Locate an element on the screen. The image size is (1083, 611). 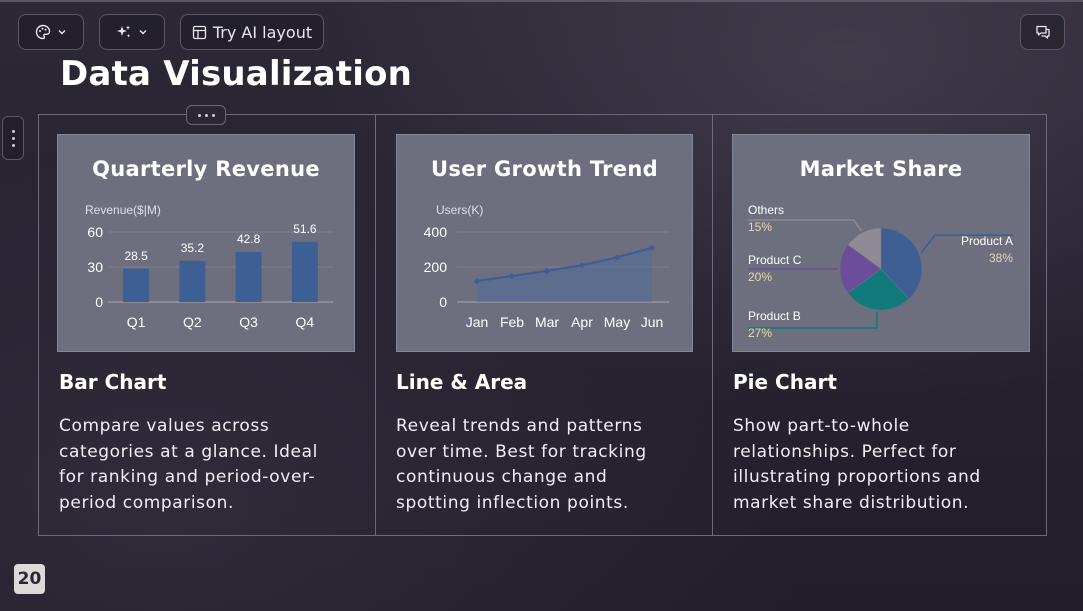
y-axis-label: Users(K) is located at coordinates (459, 210).